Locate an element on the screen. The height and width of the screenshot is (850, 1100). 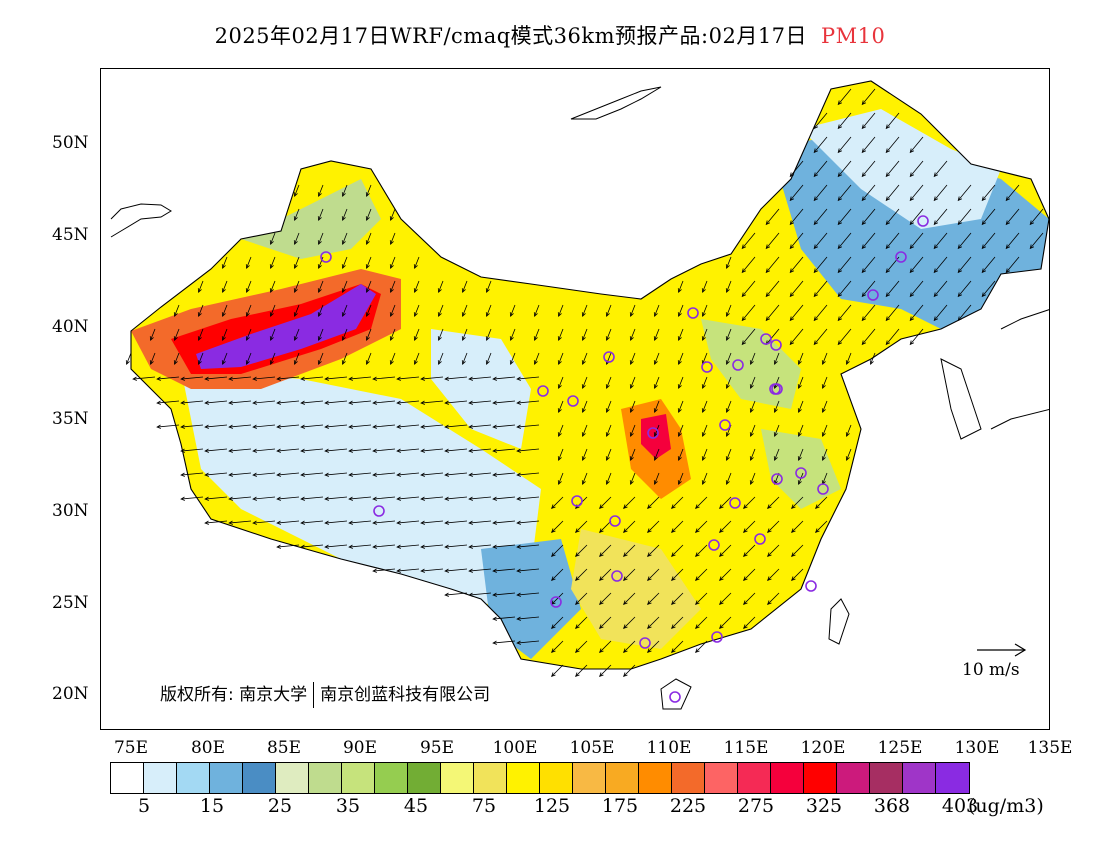
field-northeast-north is located at coordinates (901, 169).